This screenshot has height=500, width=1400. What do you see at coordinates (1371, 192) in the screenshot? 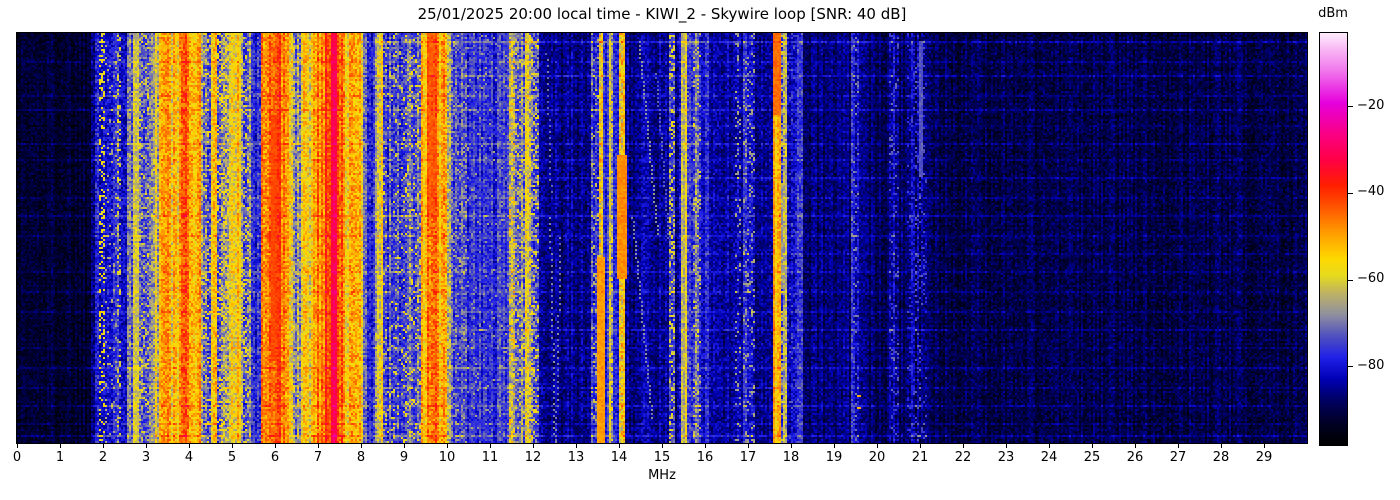
I see `colorbar-tick-label: −40` at bounding box center [1371, 192].